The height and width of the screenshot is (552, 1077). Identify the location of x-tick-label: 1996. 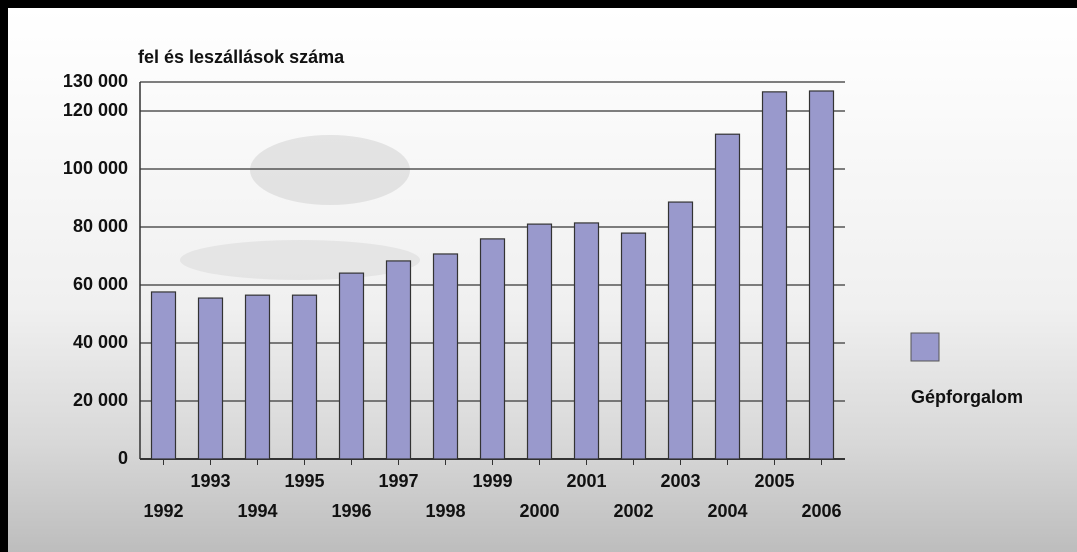
(351, 511).